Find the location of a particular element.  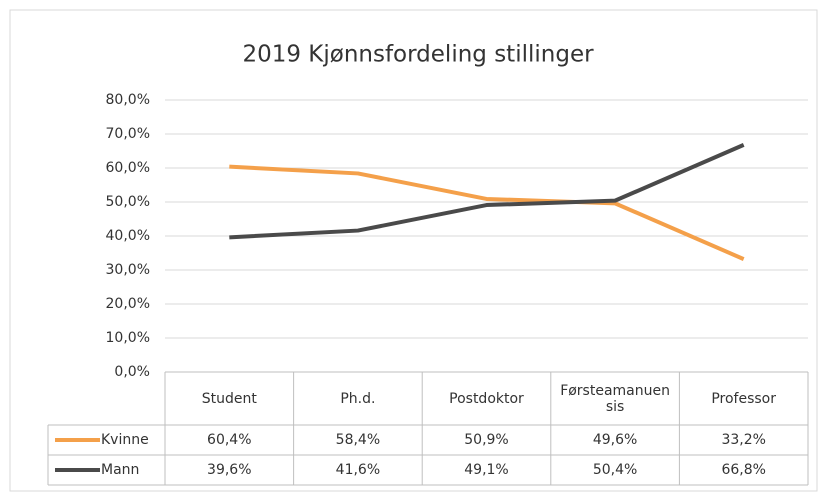

y-tick-label: 30,0% is located at coordinates (128, 270).